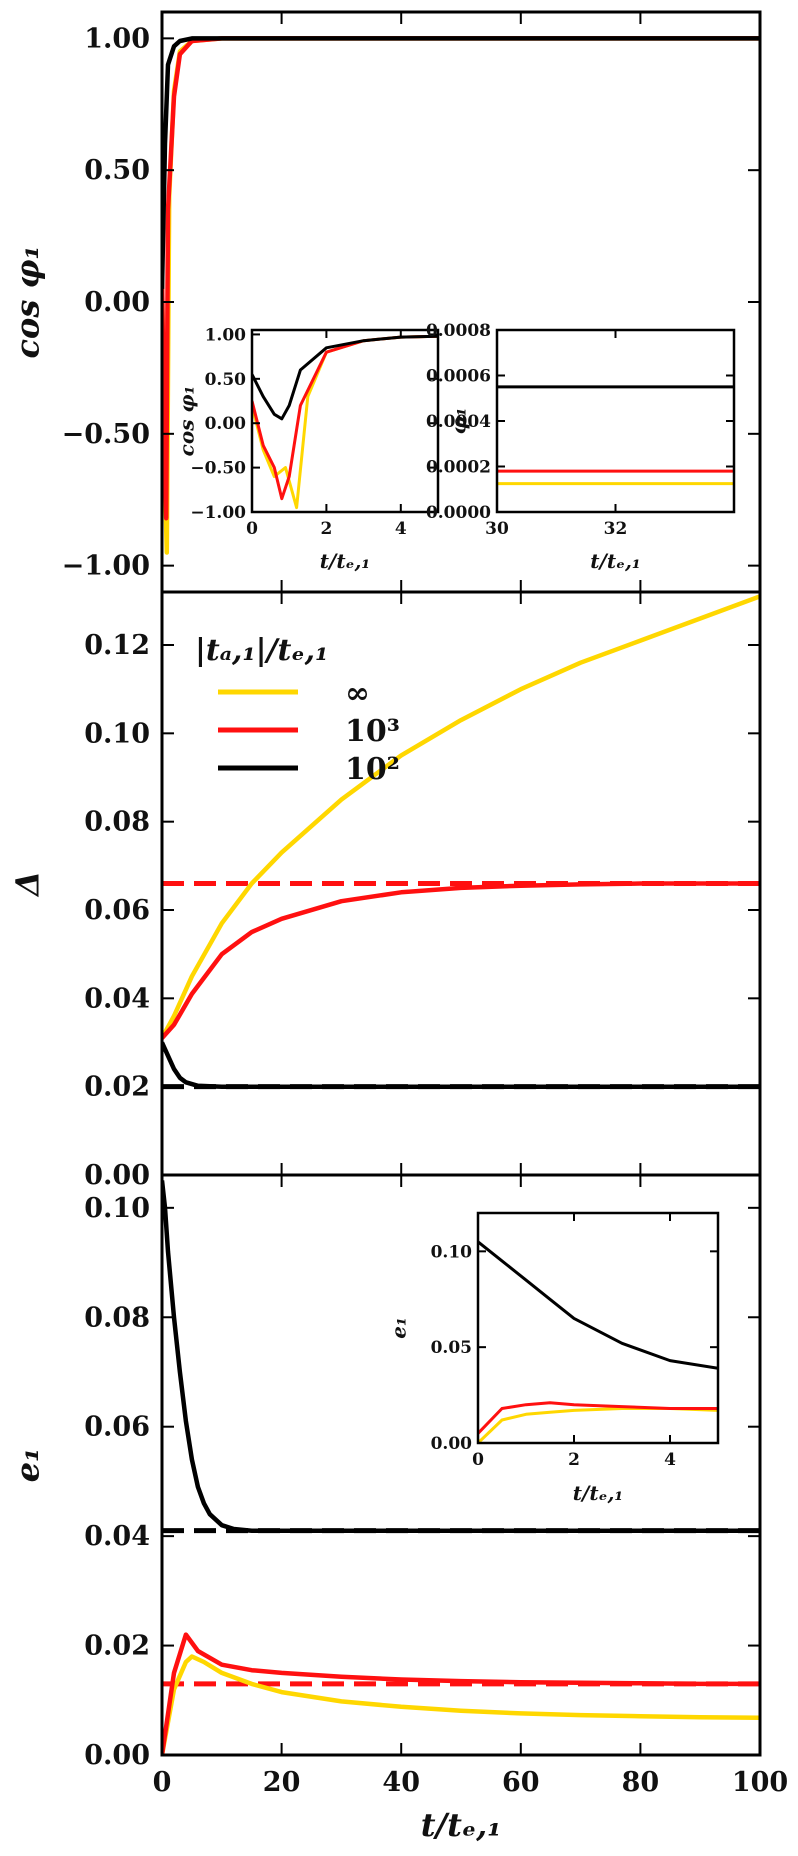 The height and width of the screenshot is (1856, 798). I want to click on ytick-label-top-4: −1.00, so click(106, 566).